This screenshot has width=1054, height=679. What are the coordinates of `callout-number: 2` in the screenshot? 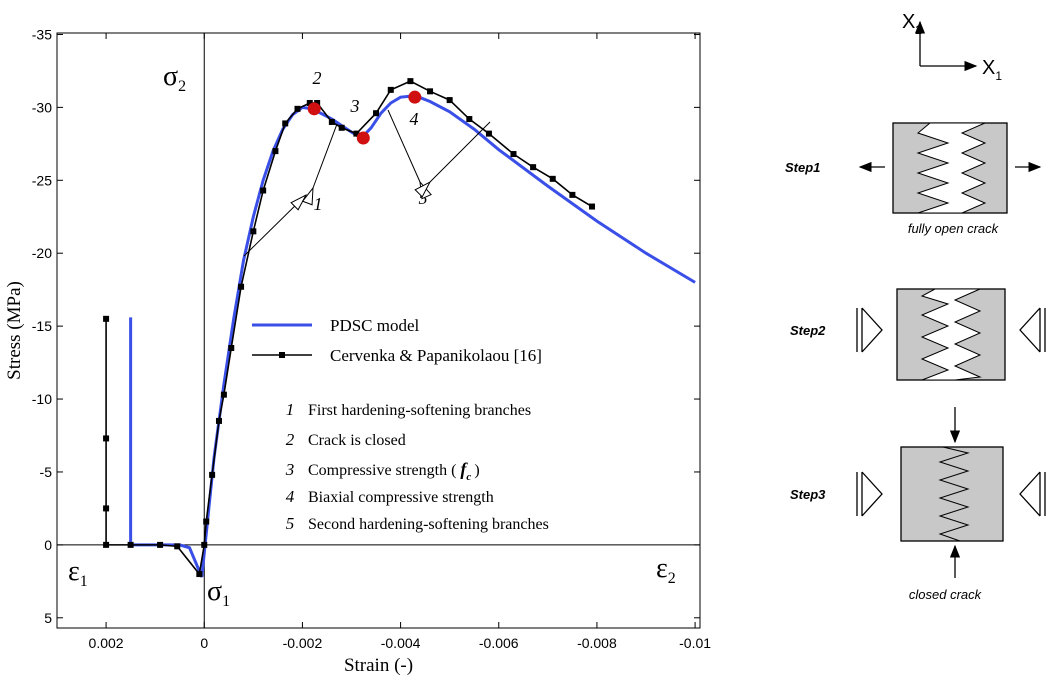 It's located at (317, 78).